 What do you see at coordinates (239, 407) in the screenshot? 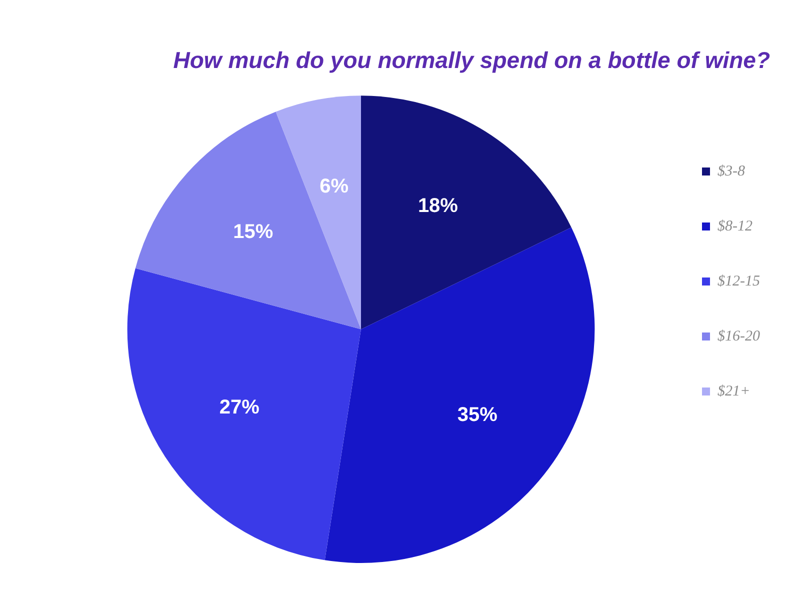
I see `data-label: 27%` at bounding box center [239, 407].